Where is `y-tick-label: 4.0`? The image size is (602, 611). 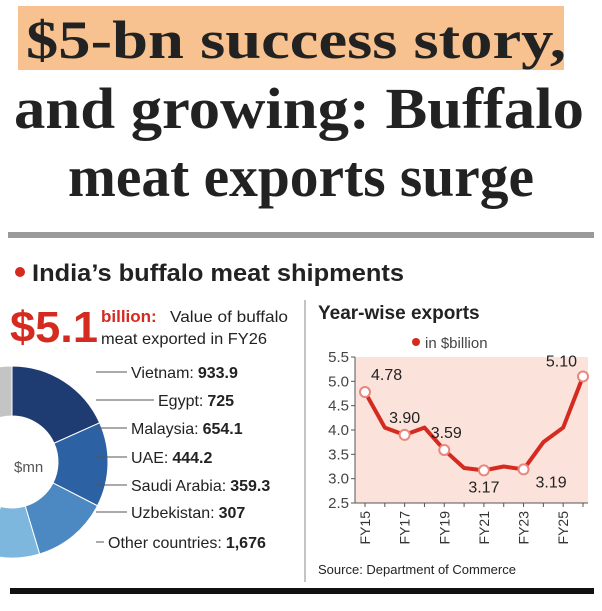
y-tick-label: 4.0 is located at coordinates (338, 430).